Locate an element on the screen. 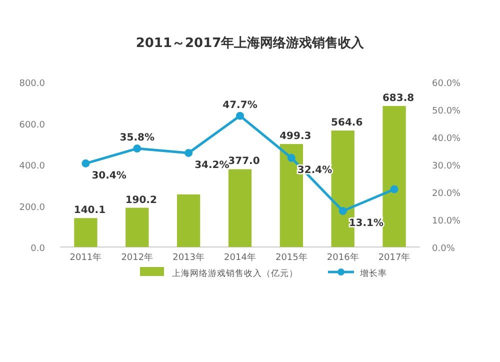 The width and height of the screenshot is (500, 362). y2-tick-label: 30.0% is located at coordinates (447, 167).